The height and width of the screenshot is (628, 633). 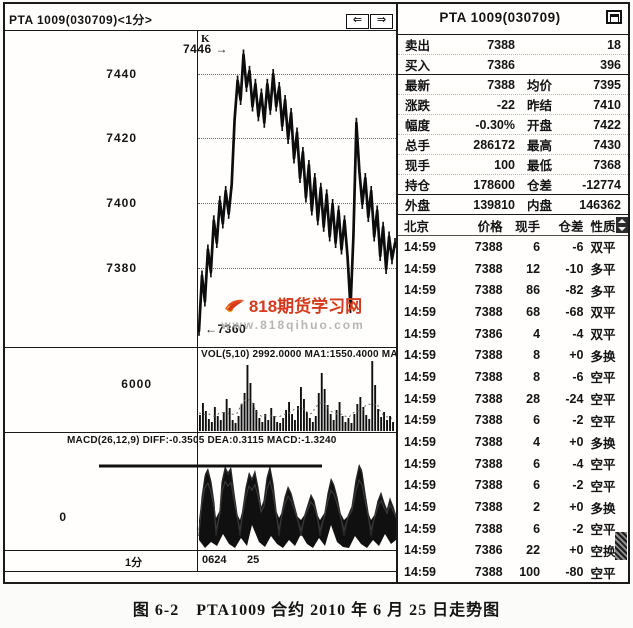 What do you see at coordinates (537, 507) in the screenshot?
I see `tick-volume: 2` at bounding box center [537, 507].